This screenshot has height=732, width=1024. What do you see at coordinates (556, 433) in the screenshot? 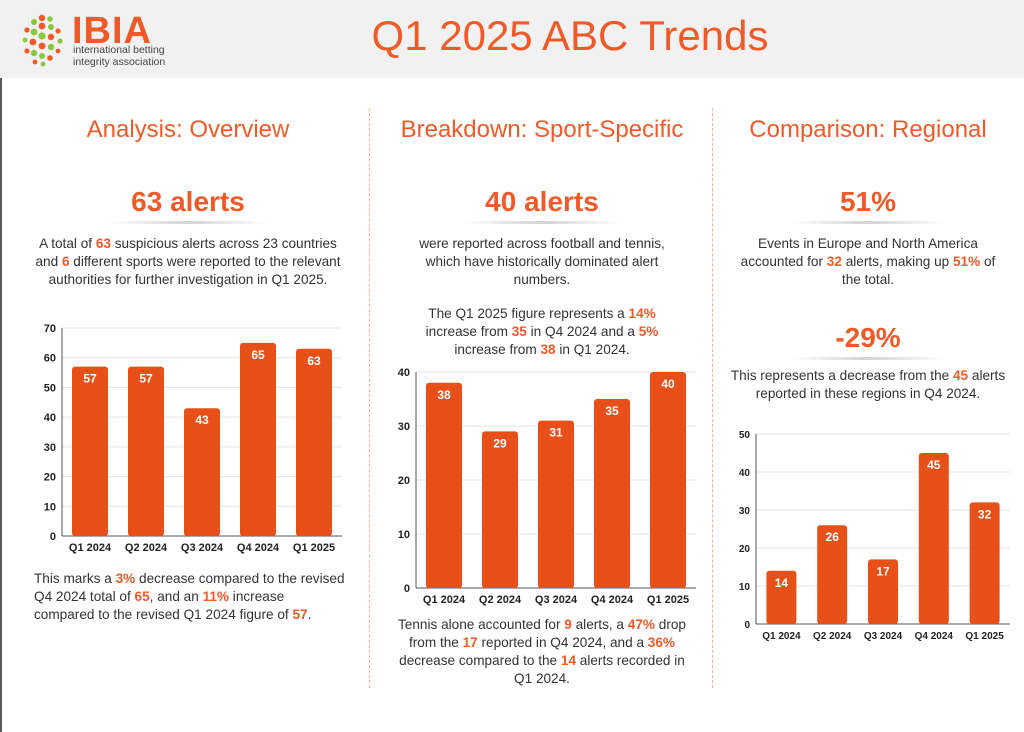
I see `data-label: 31` at bounding box center [556, 433].